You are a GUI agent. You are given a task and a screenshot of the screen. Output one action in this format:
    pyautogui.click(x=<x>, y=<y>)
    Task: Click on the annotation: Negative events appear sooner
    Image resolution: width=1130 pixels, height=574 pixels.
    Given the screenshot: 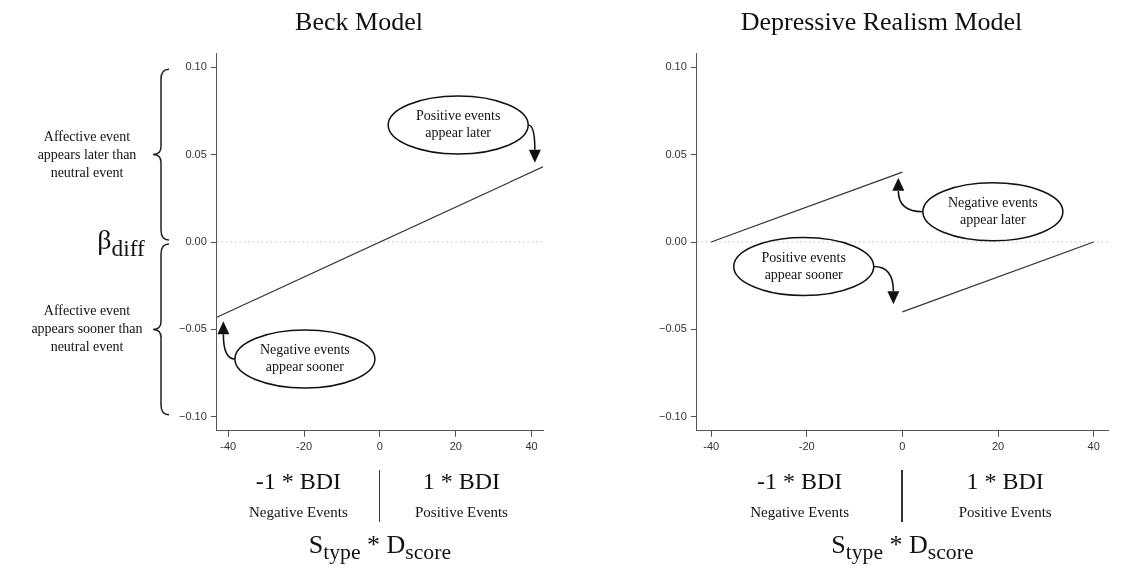 What is the action you would take?
    pyautogui.click(x=305, y=358)
    